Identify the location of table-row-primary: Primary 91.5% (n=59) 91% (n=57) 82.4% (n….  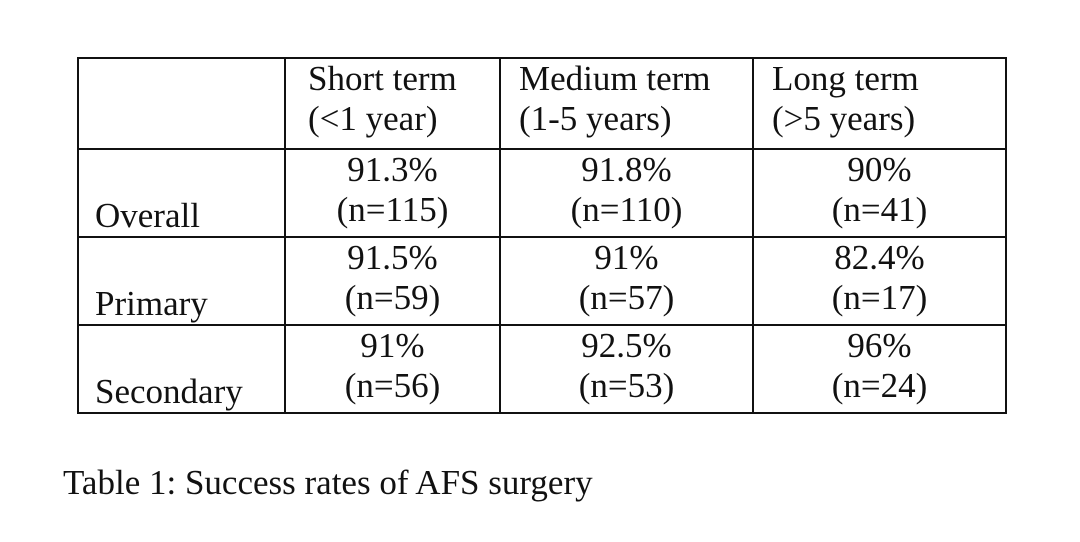
(542, 281).